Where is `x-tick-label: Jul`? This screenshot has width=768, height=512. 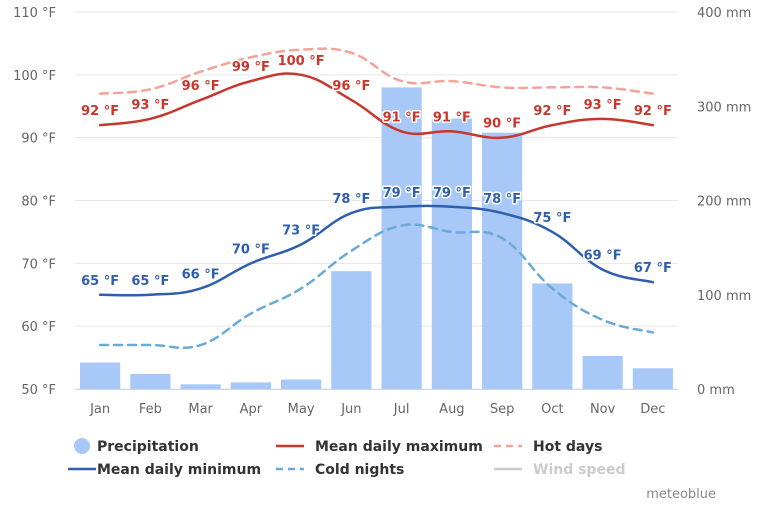
x-tick-label: Jul is located at coordinates (401, 409).